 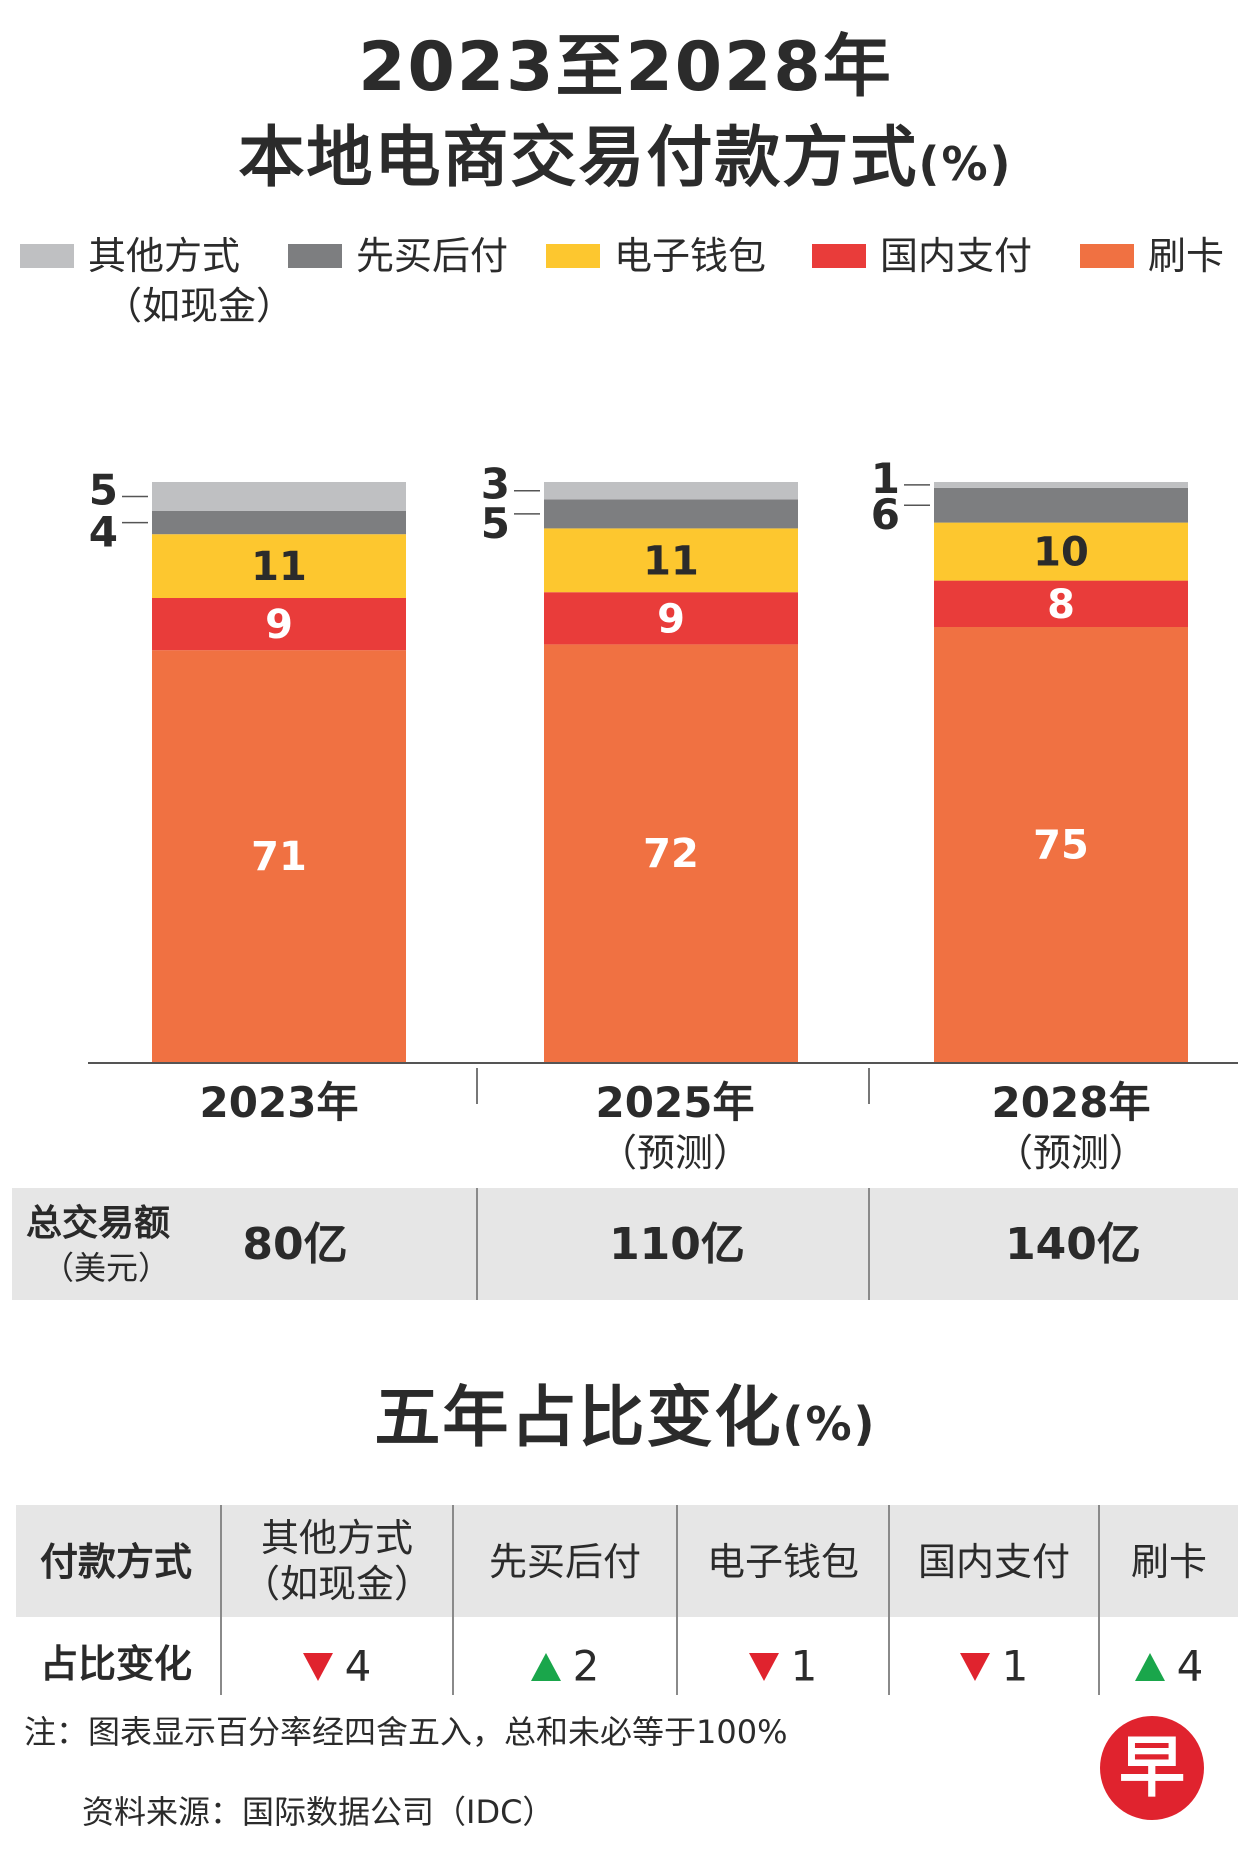 I want to click on data-label-other-2: 1, so click(x=885, y=478).